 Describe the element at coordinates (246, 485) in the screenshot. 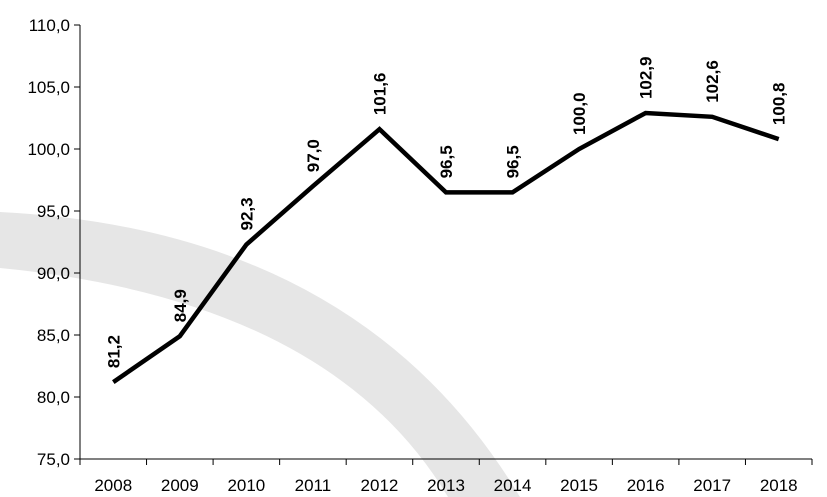

I see `x-tick-label: 2010` at that location.